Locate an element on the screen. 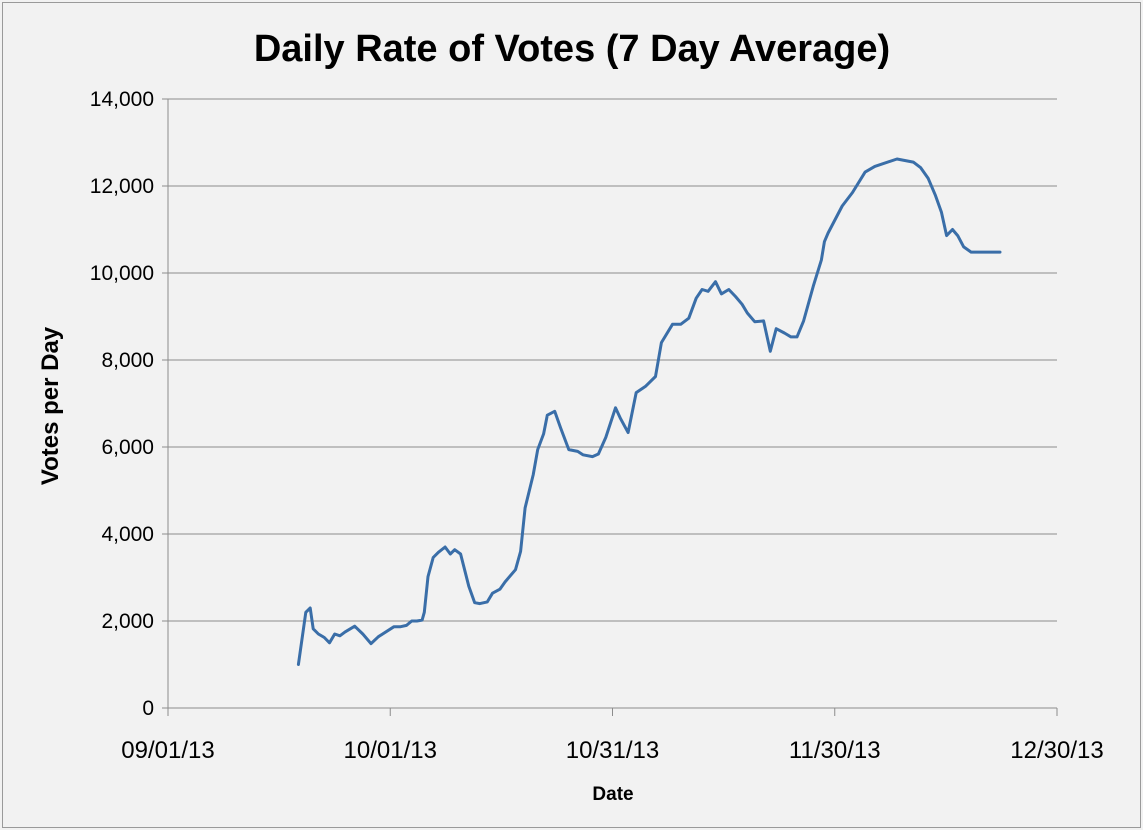 This screenshot has height=830, width=1143. y-tick-label: 12,000 is located at coordinates (122, 186).